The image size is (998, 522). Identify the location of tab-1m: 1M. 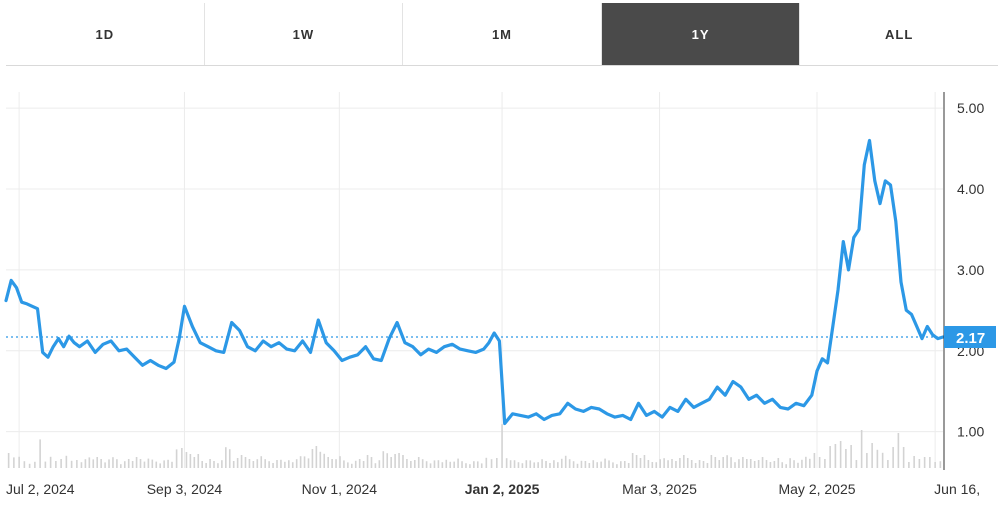
(502, 34).